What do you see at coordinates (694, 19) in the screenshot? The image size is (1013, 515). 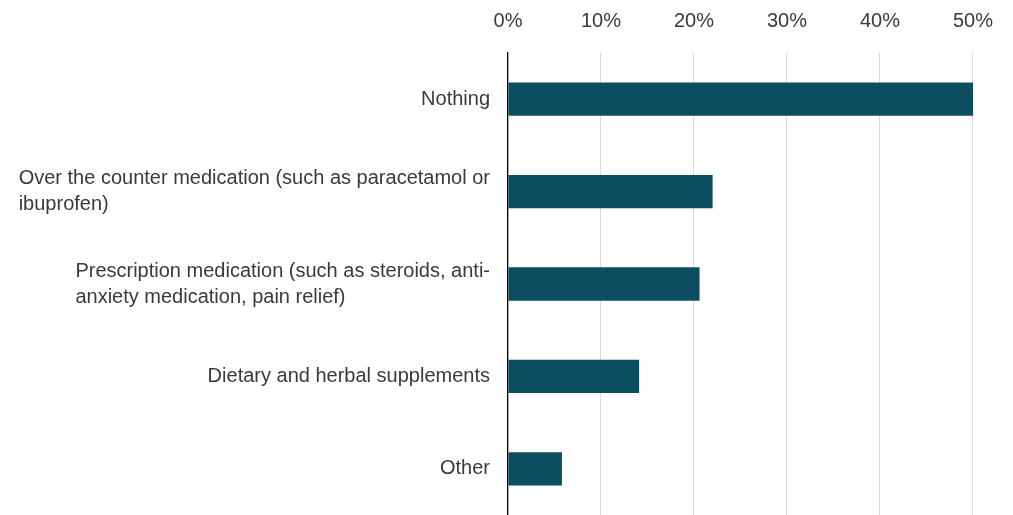 I see `x-tick-label: 20%` at bounding box center [694, 19].